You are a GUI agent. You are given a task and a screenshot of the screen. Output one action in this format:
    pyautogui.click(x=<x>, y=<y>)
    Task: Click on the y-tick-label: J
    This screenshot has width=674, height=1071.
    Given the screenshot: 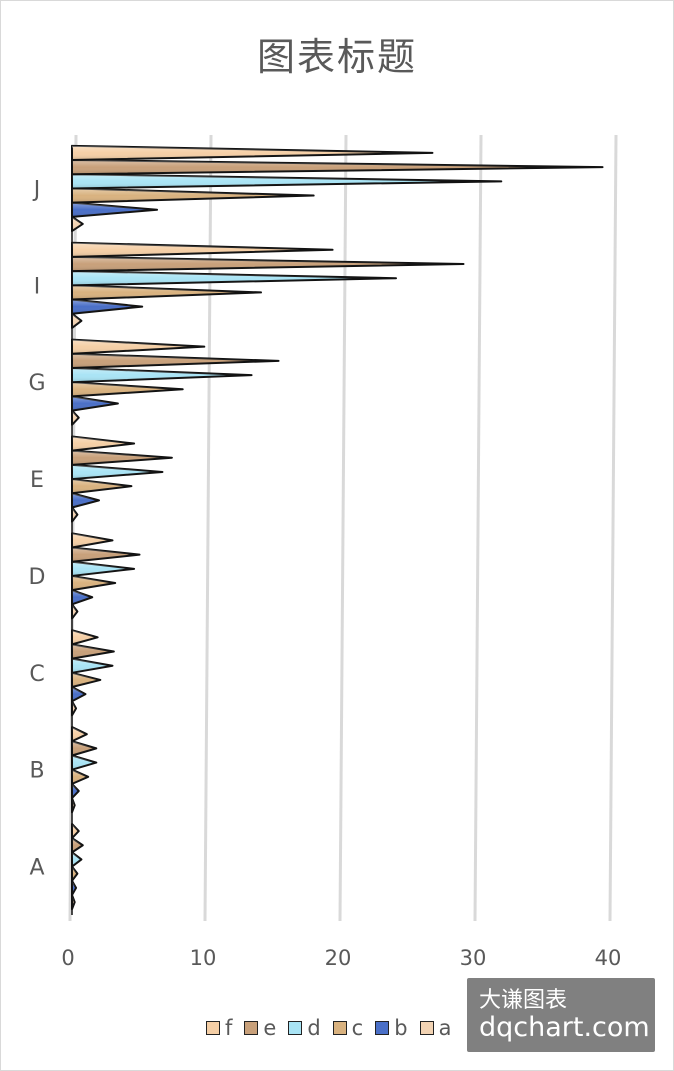 What is the action you would take?
    pyautogui.click(x=36, y=189)
    